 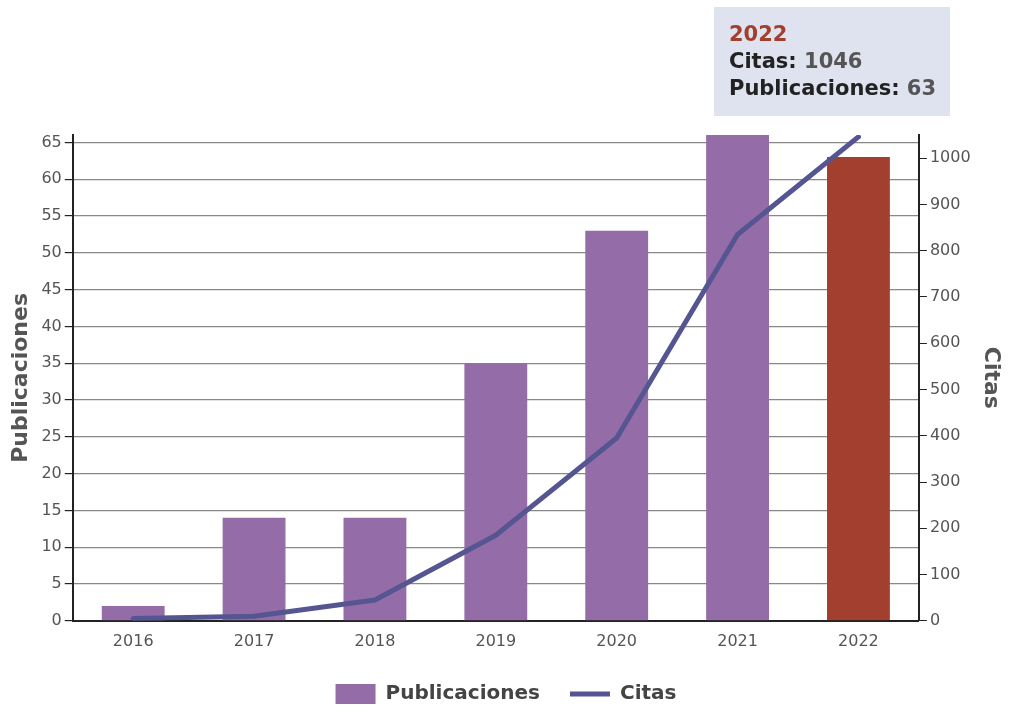 I want to click on y2-tick-label: 100, so click(x=945, y=573).